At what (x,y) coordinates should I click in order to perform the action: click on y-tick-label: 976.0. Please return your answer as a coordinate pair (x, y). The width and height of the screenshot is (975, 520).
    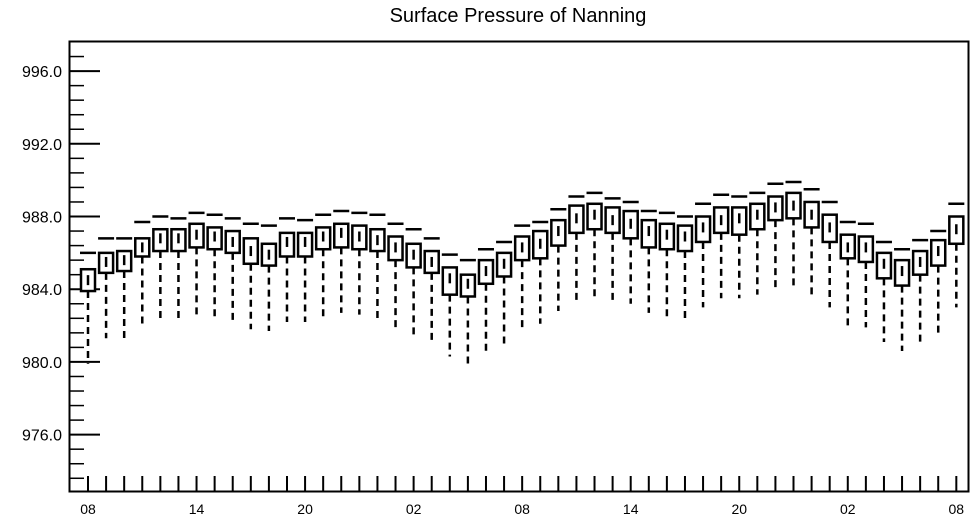
    Looking at the image, I should click on (42, 436).